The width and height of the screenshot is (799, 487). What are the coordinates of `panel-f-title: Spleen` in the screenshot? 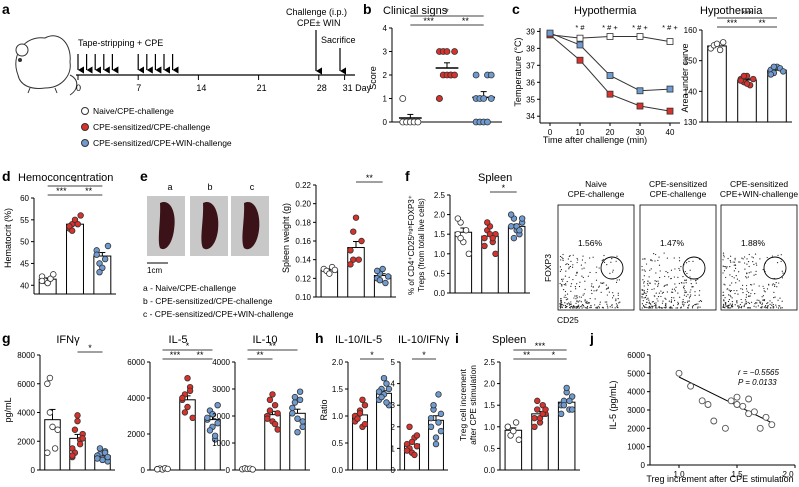 It's located at (495, 178).